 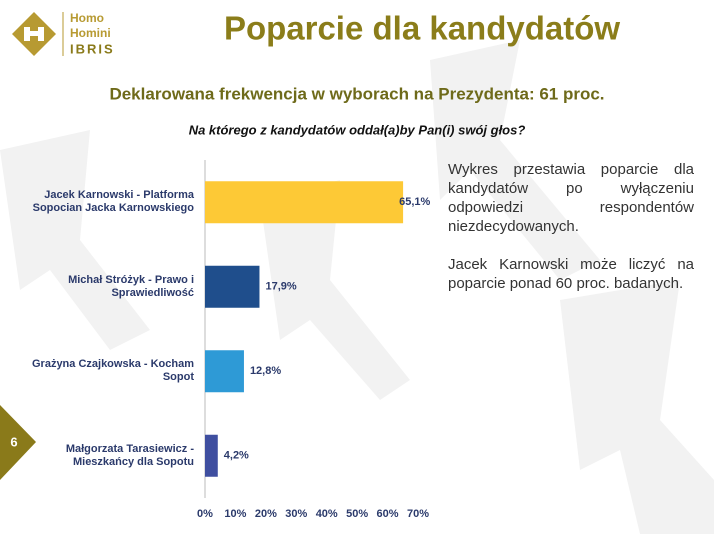 What do you see at coordinates (92, 48) in the screenshot?
I see `logo-text: IBRIS` at bounding box center [92, 48].